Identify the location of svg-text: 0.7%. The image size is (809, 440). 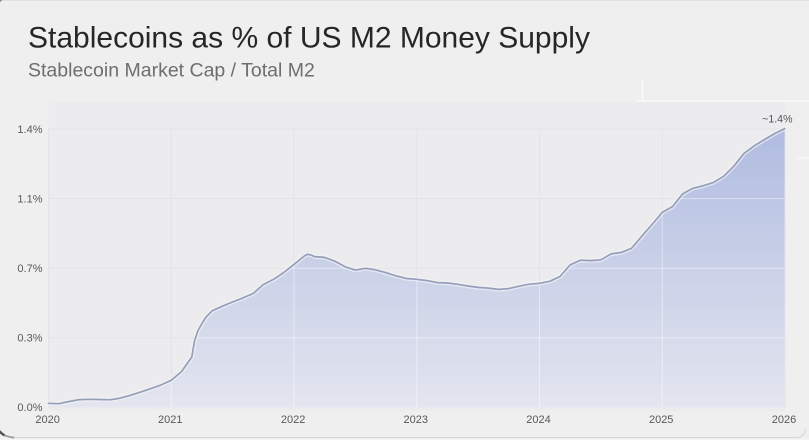
(29, 269).